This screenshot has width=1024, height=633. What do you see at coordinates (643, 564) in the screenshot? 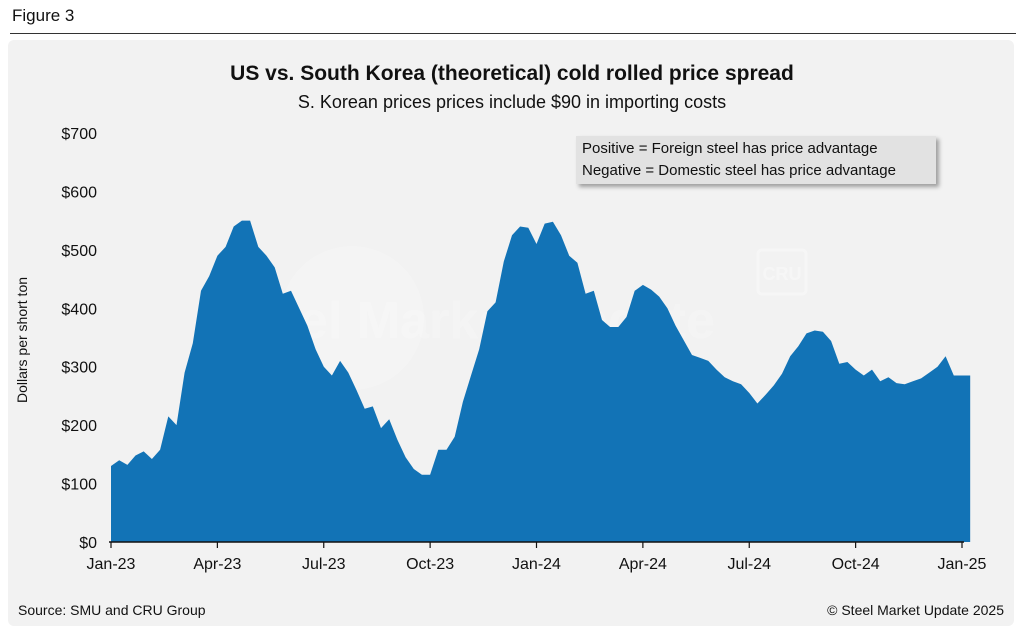
I see `x-tick-label: Apr-24` at bounding box center [643, 564].